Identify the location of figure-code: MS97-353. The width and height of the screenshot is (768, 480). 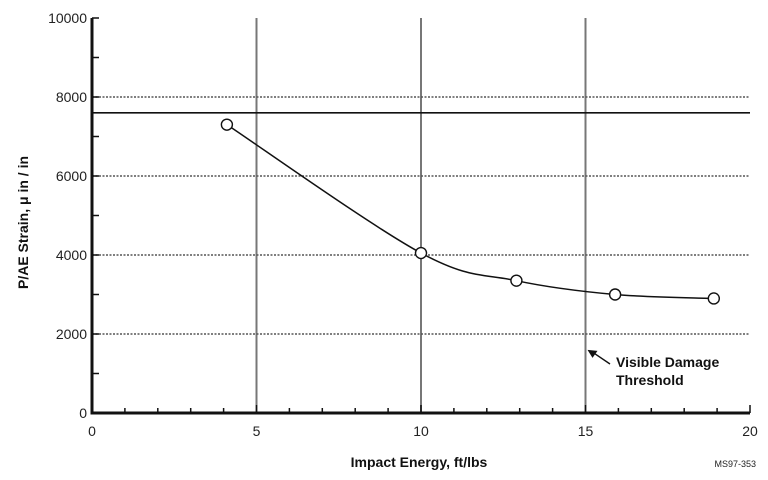
(735, 464).